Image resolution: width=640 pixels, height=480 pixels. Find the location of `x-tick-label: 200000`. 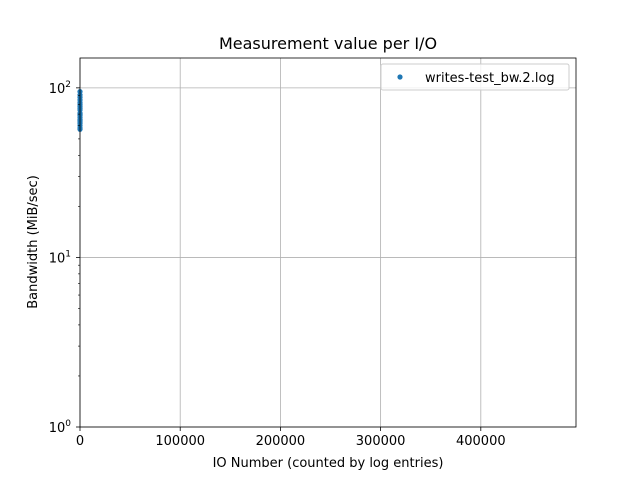

x-tick-label: 200000 is located at coordinates (281, 441).